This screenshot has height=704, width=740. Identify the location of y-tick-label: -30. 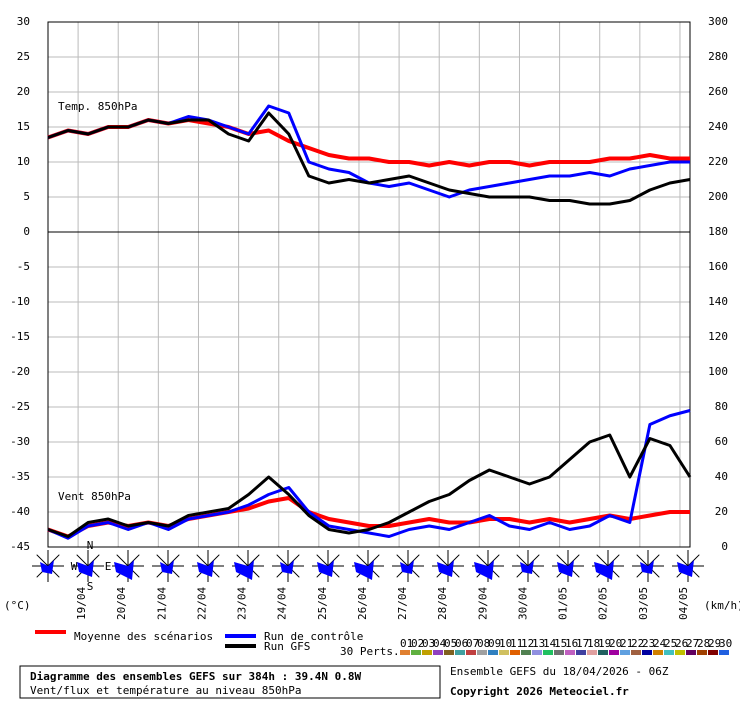
(20, 441).